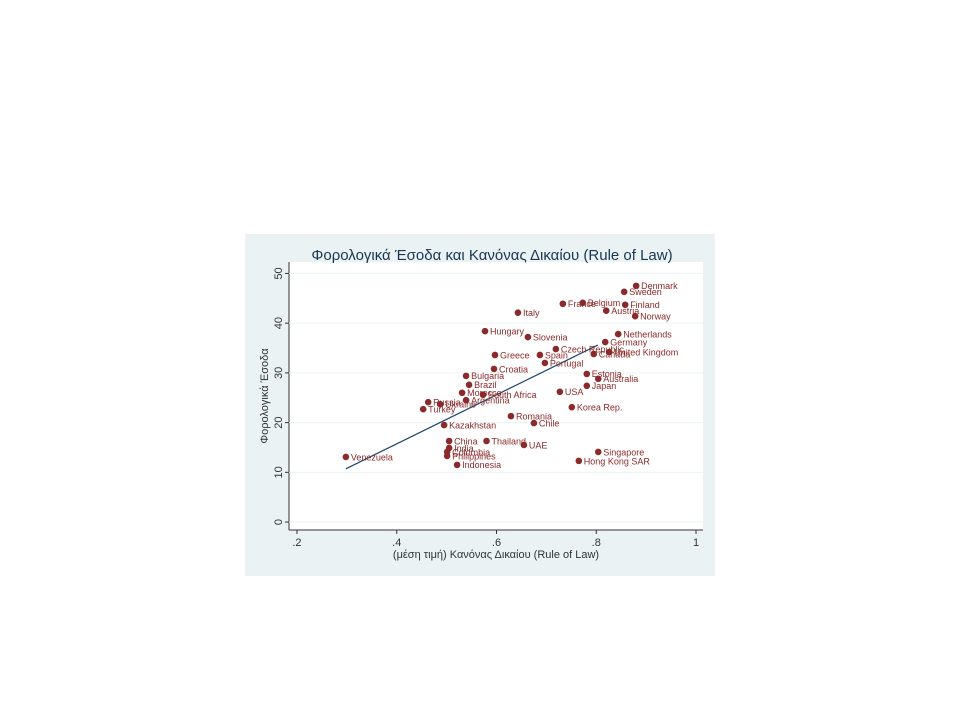 The image size is (960, 720). I want to click on point-label: Sweden, so click(645, 292).